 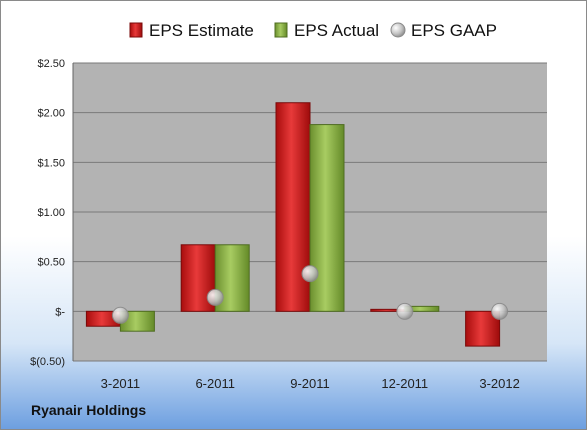 What do you see at coordinates (89, 410) in the screenshot?
I see `company-name: Ryanair Holdings` at bounding box center [89, 410].